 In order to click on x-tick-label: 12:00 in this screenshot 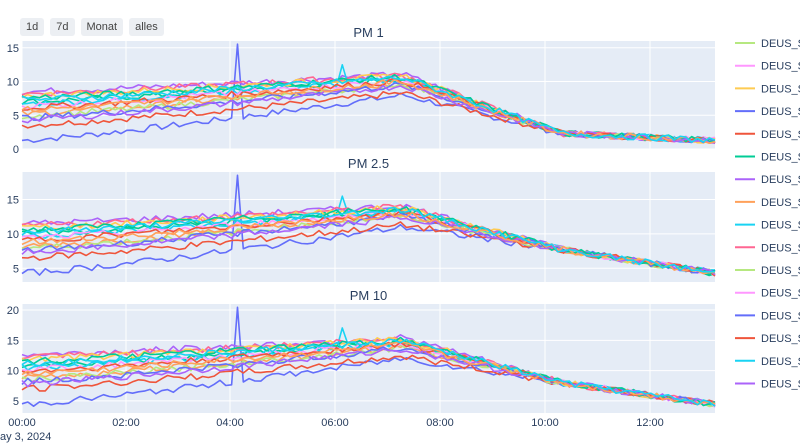, I will do `click(650, 423)`.